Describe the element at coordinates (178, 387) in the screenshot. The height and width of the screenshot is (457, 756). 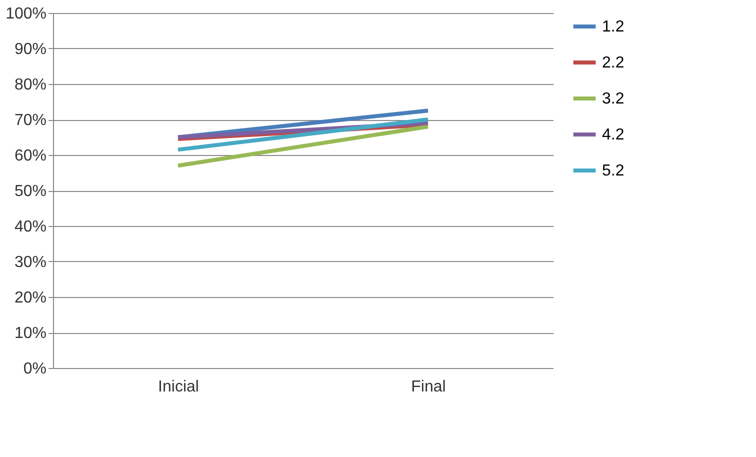
I see `x-tick-label: Inicial` at that location.